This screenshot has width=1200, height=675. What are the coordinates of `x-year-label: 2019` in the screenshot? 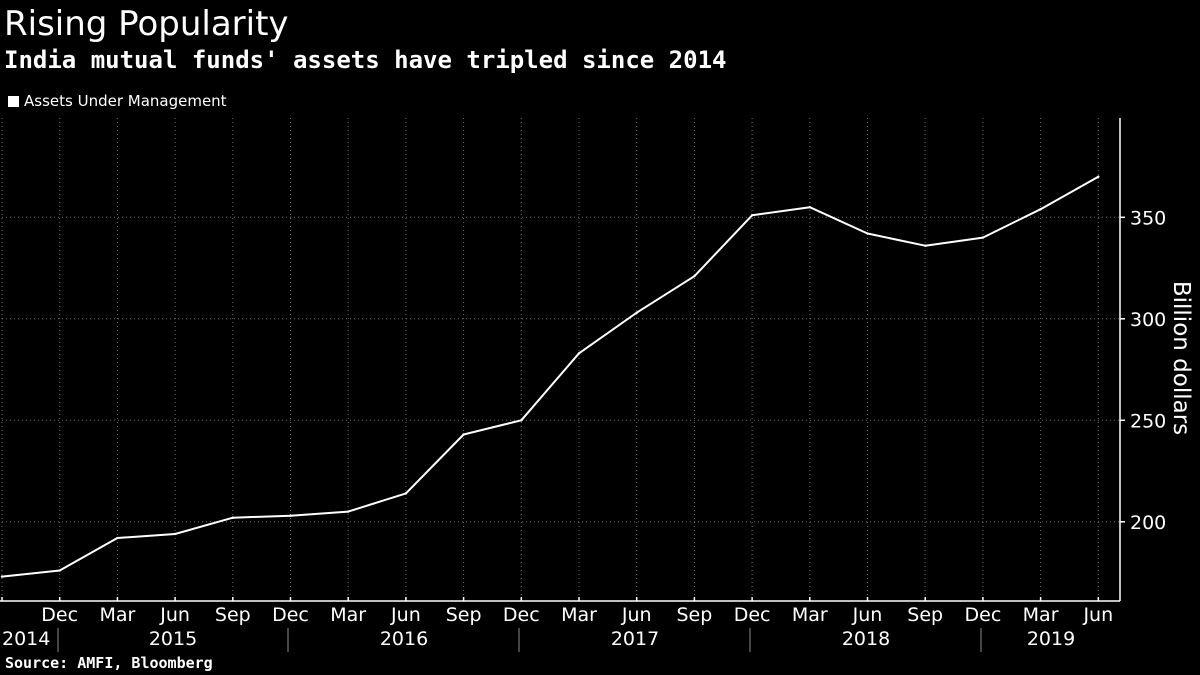 It's located at (1051, 639).